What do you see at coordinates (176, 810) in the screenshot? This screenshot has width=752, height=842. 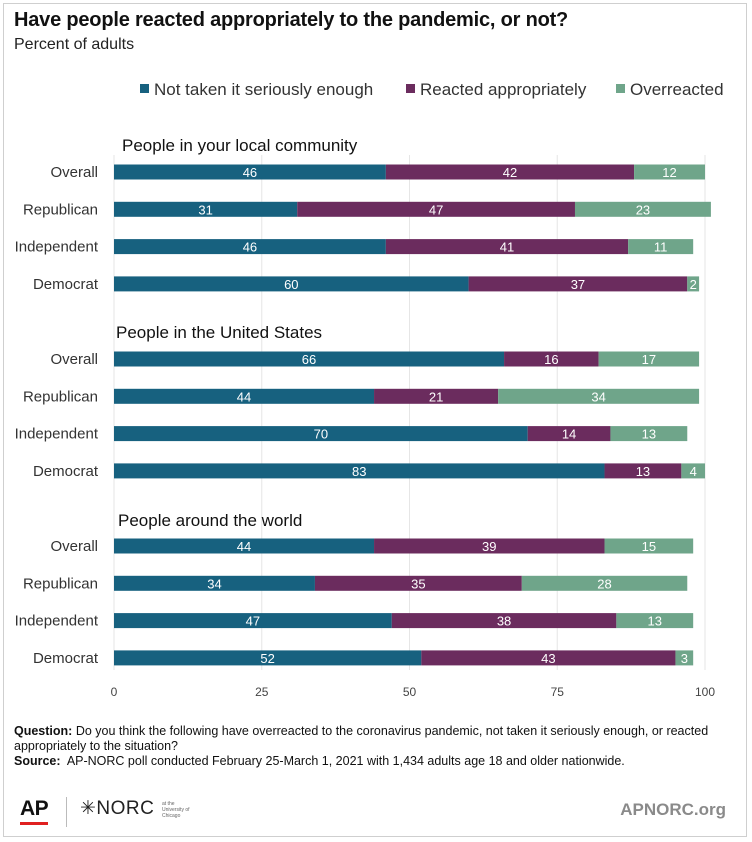 I see `norc-logo-subtext: at the University of Chicago` at bounding box center [176, 810].